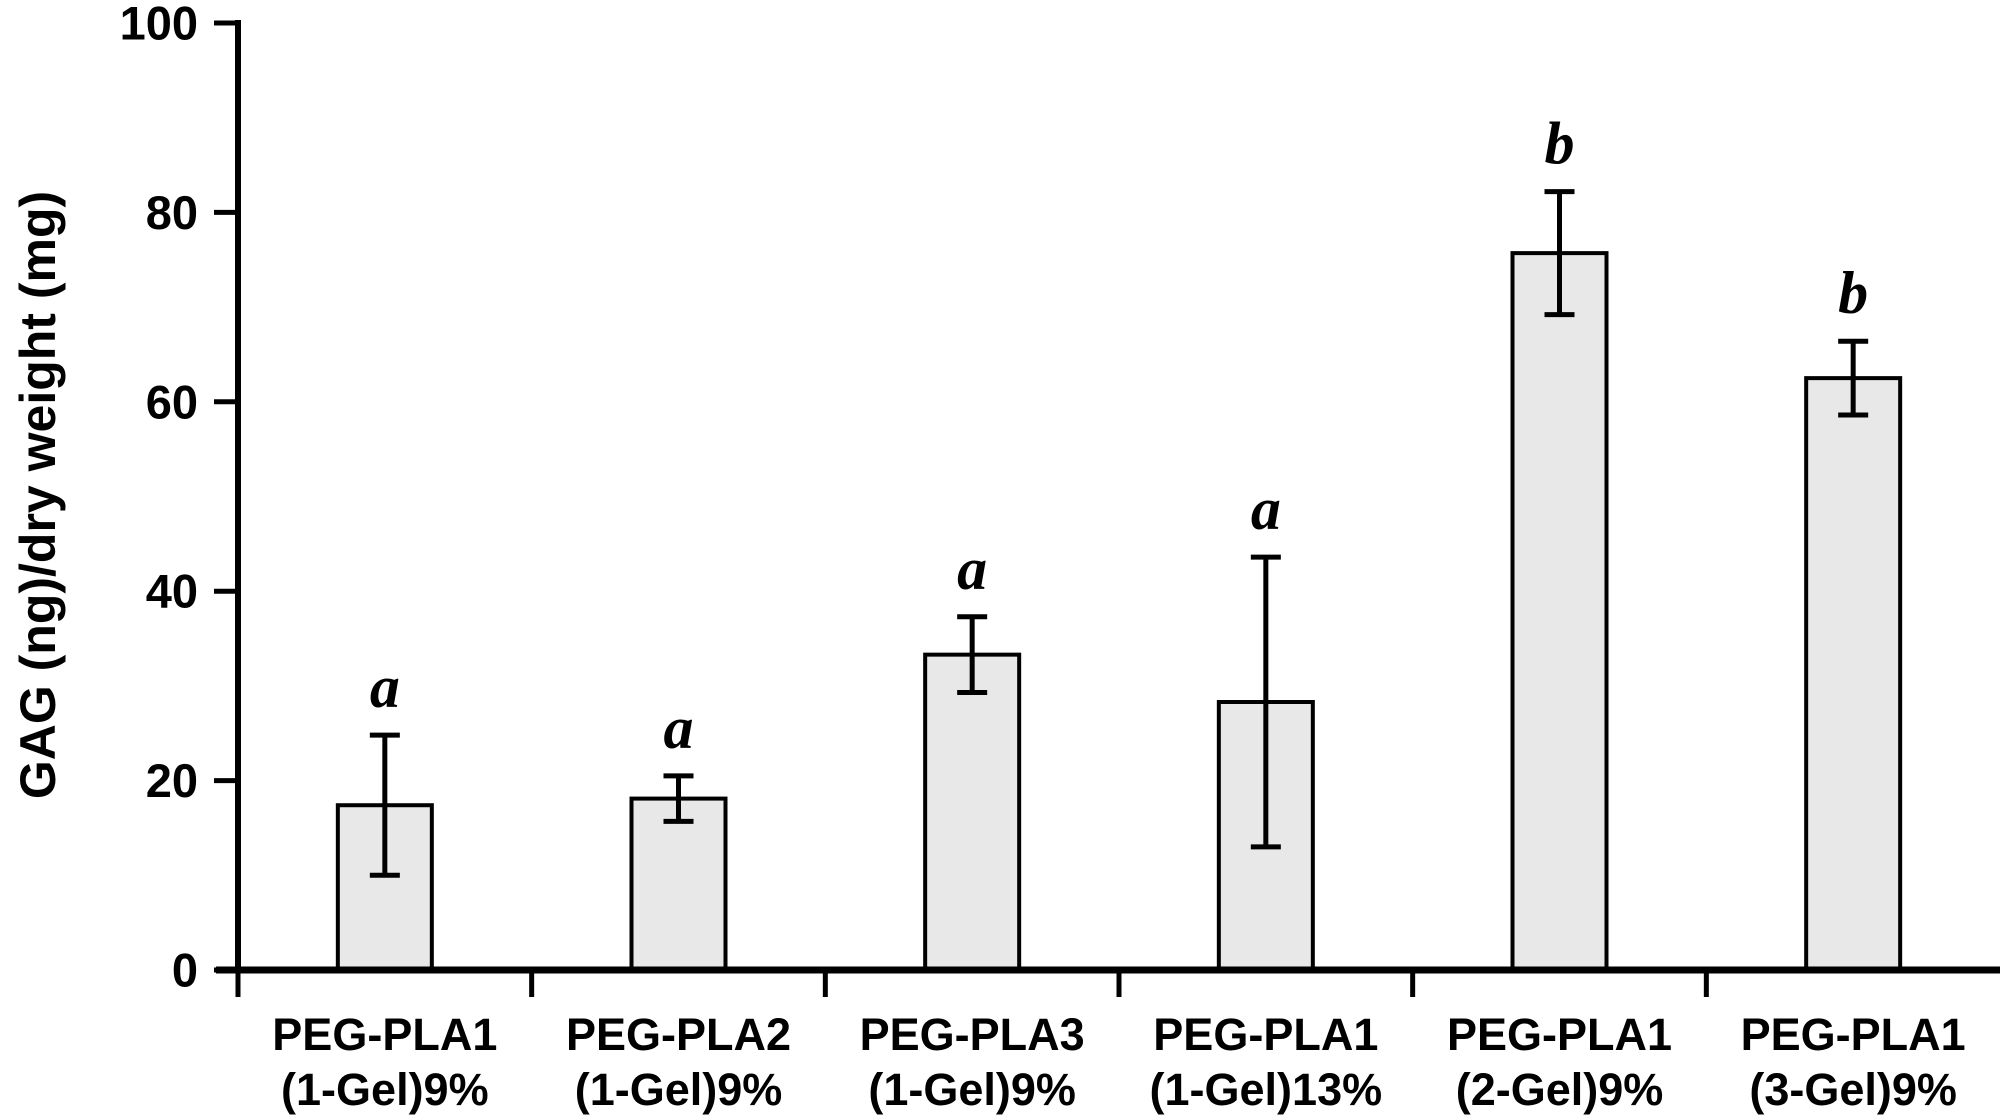 Image resolution: width=2000 pixels, height=1119 pixels. Describe the element at coordinates (159, 25) in the screenshot. I see `y-tick-label: 100` at that location.